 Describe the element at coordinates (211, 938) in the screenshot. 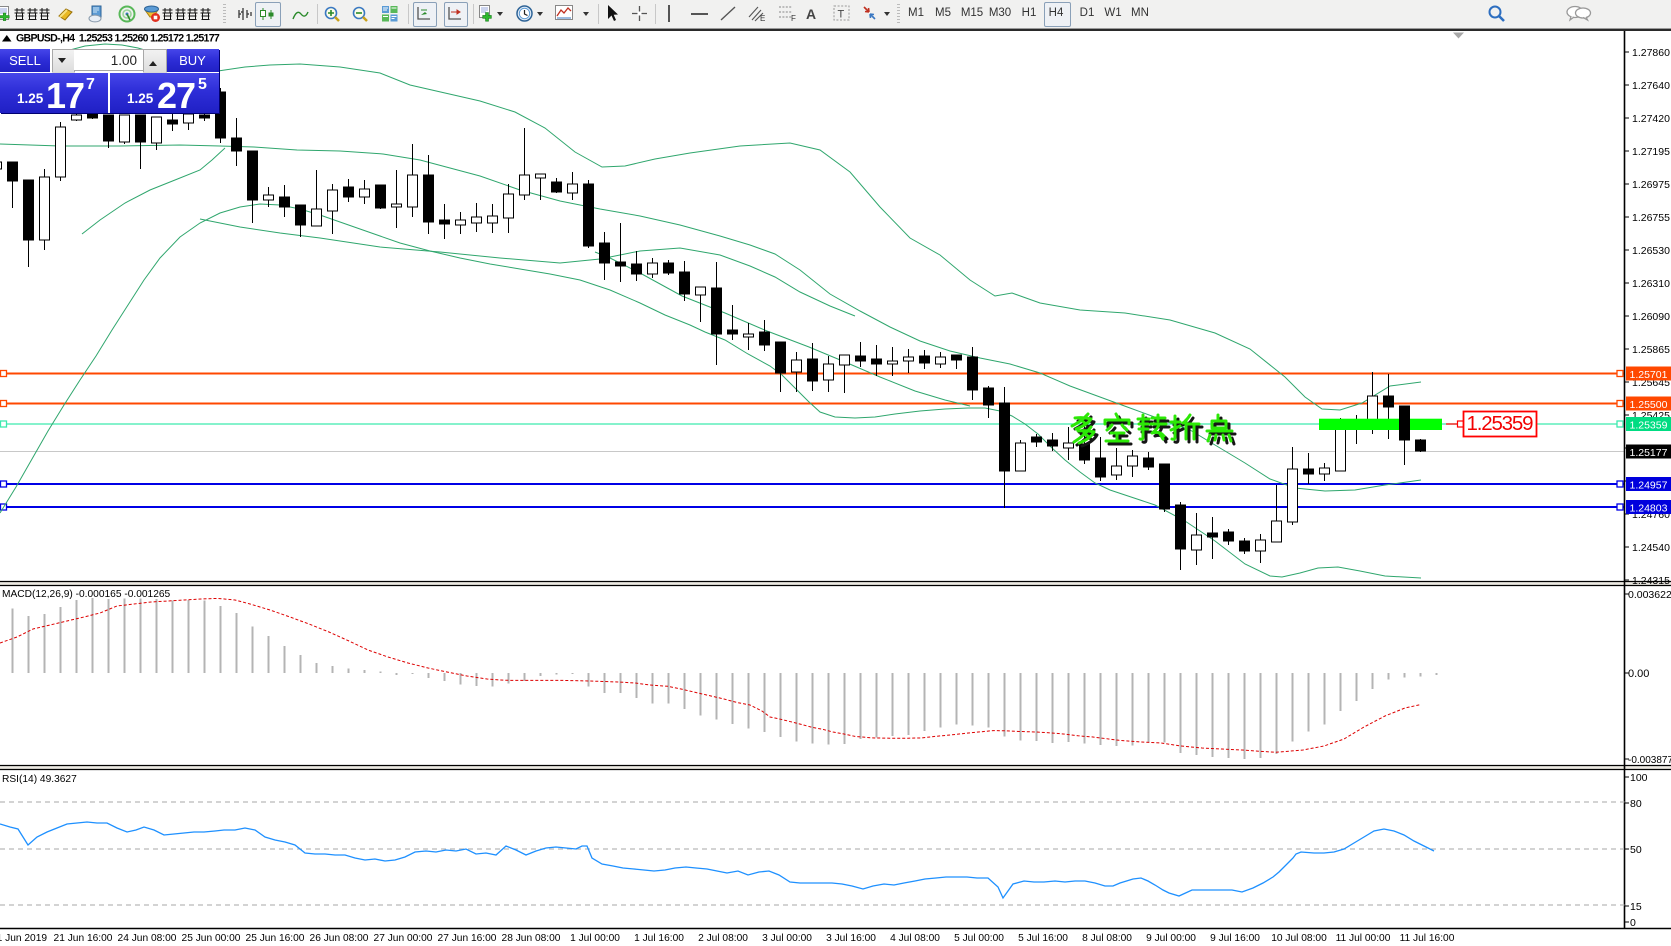

I see `svg-text: 25 Jun 00:00` at that location.